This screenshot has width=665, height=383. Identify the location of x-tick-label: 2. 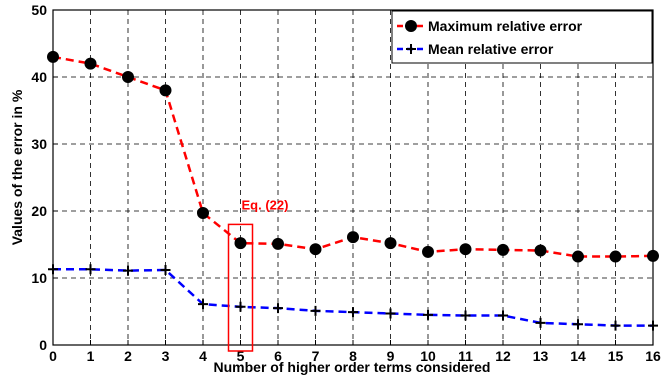
(128, 356).